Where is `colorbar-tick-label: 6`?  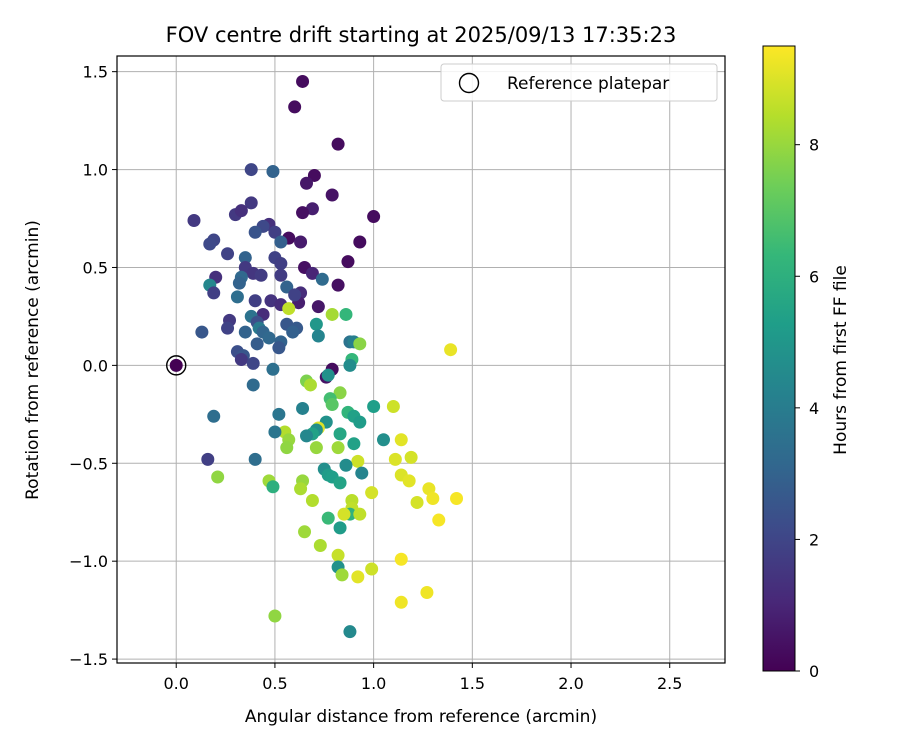
colorbar-tick-label: 6 is located at coordinates (814, 276).